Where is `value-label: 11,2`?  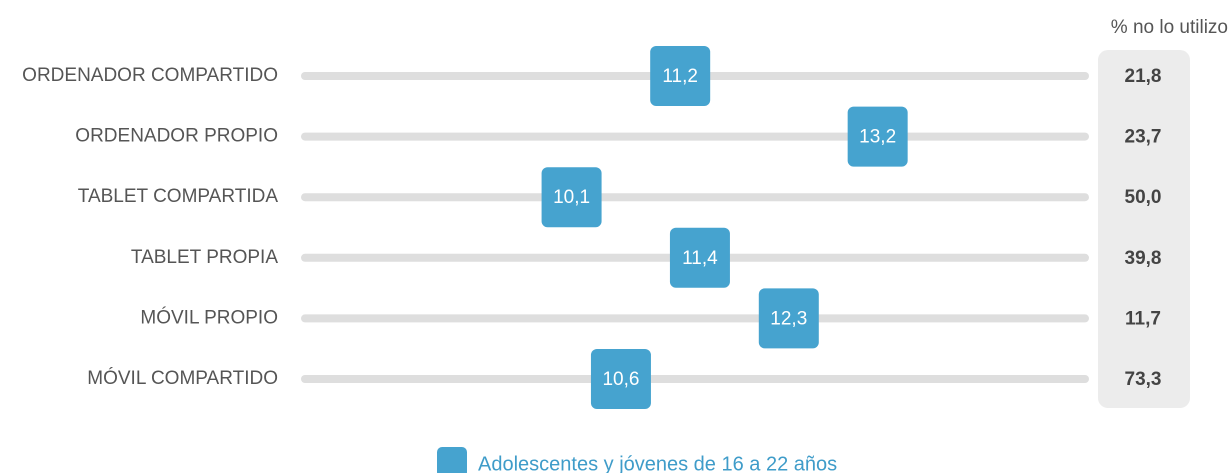
value-label: 11,2 is located at coordinates (680, 76).